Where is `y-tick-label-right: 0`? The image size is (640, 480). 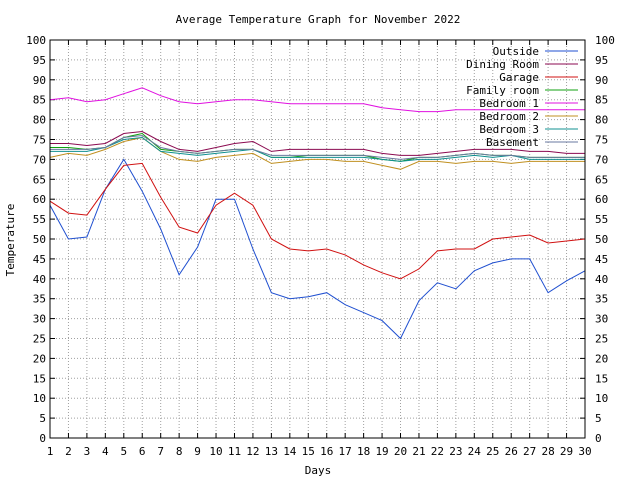 y-tick-label-right: 0 is located at coordinates (598, 438).